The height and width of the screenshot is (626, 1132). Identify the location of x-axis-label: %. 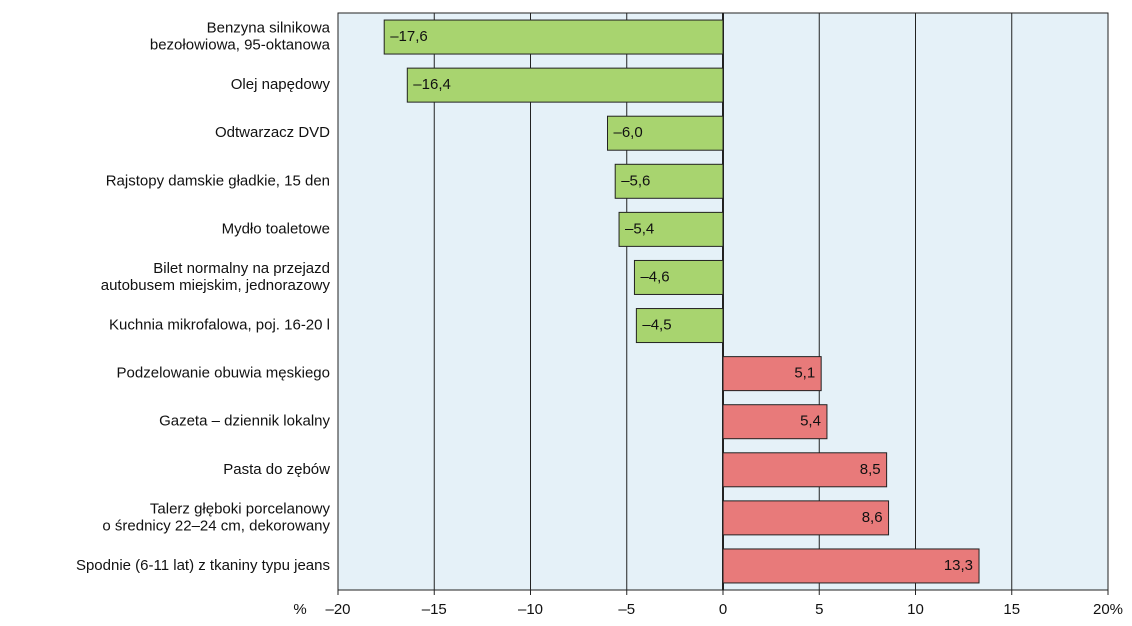
(299, 609).